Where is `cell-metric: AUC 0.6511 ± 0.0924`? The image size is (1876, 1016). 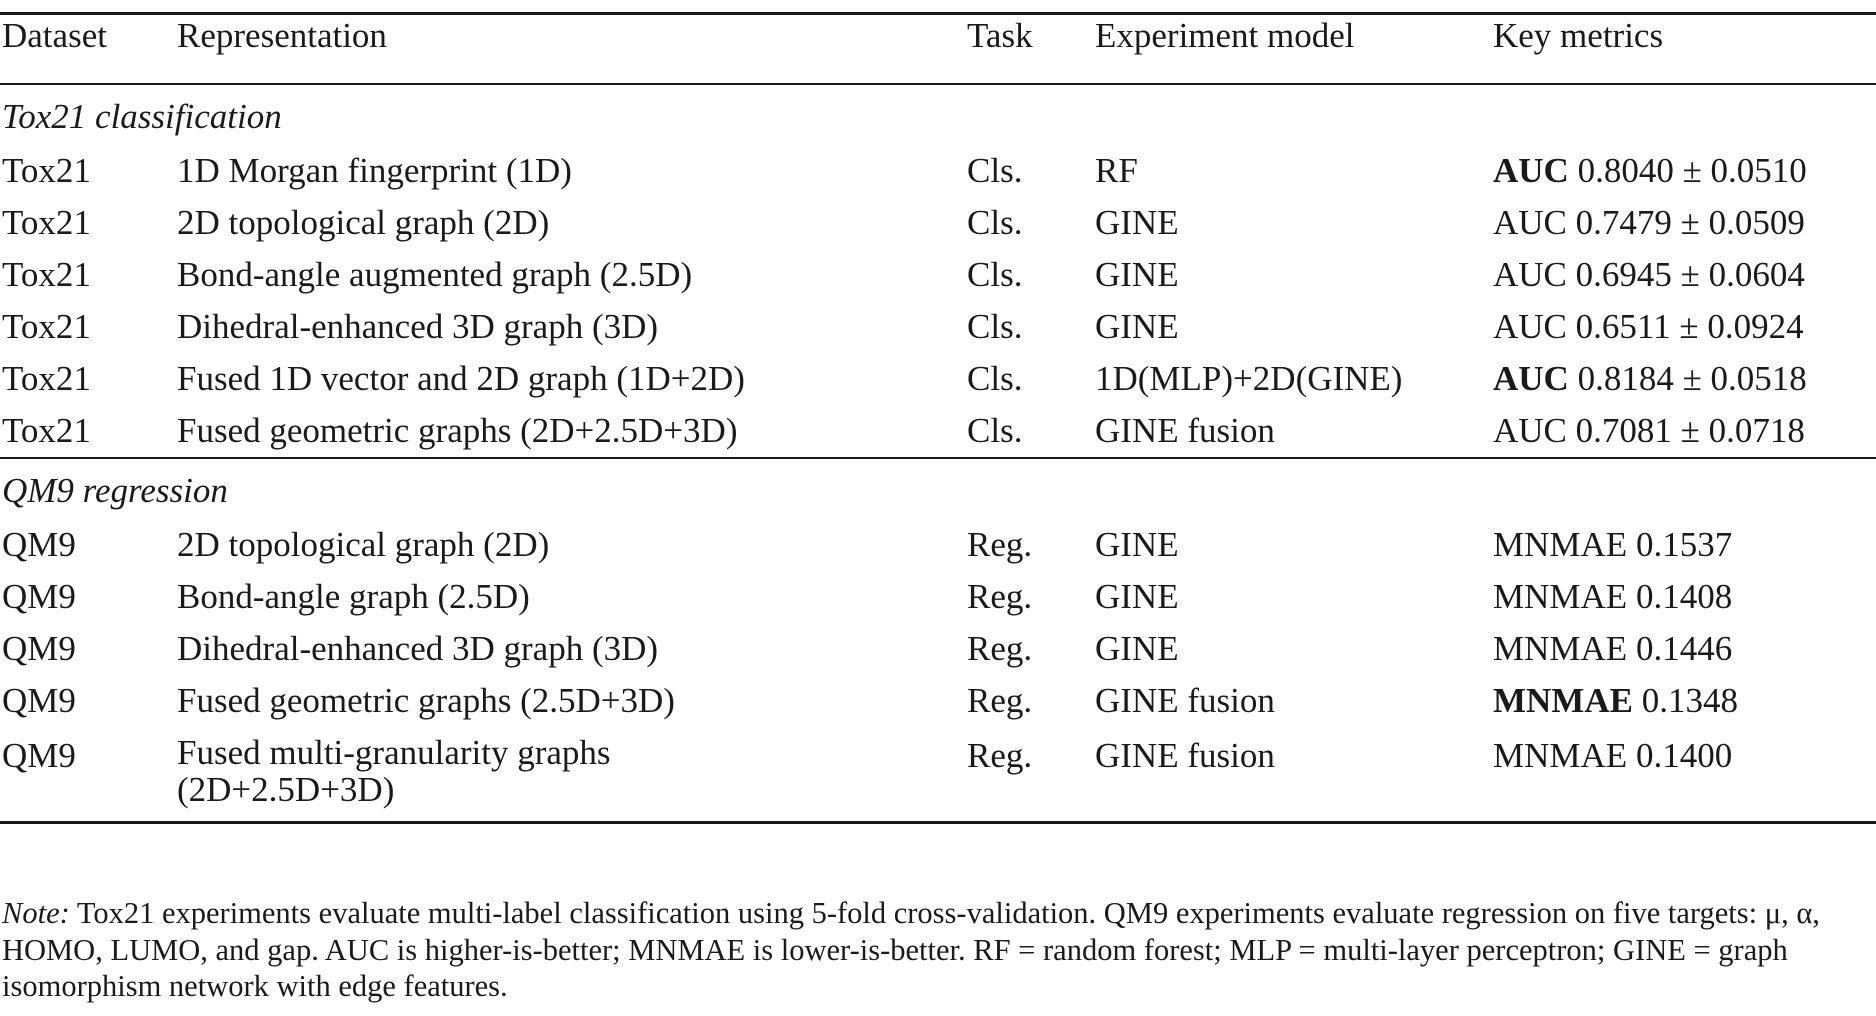 cell-metric: AUC 0.6511 ± 0.0924 is located at coordinates (1684, 327).